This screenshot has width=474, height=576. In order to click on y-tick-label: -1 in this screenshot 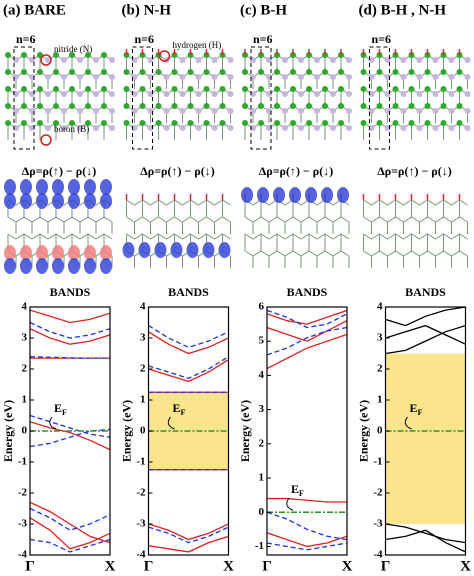, I will do `click(22, 462)`.